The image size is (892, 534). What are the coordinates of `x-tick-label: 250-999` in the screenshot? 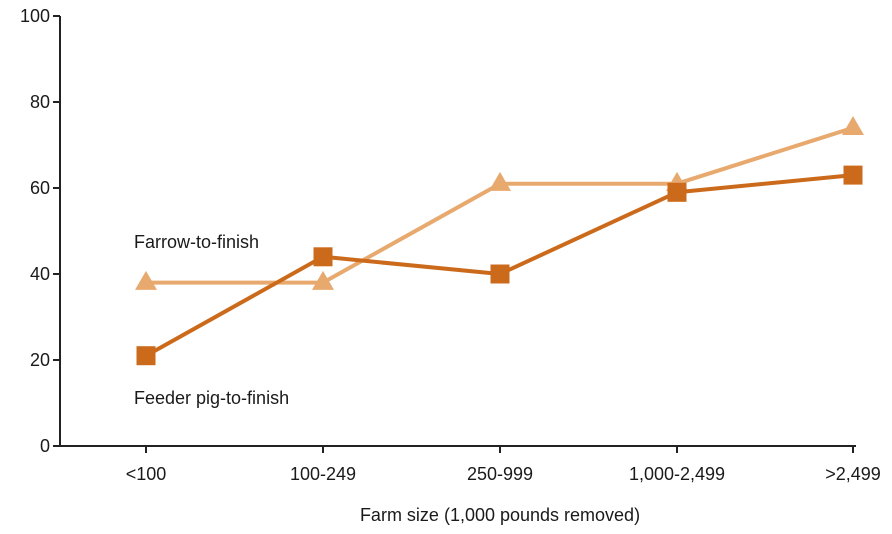 It's located at (500, 474).